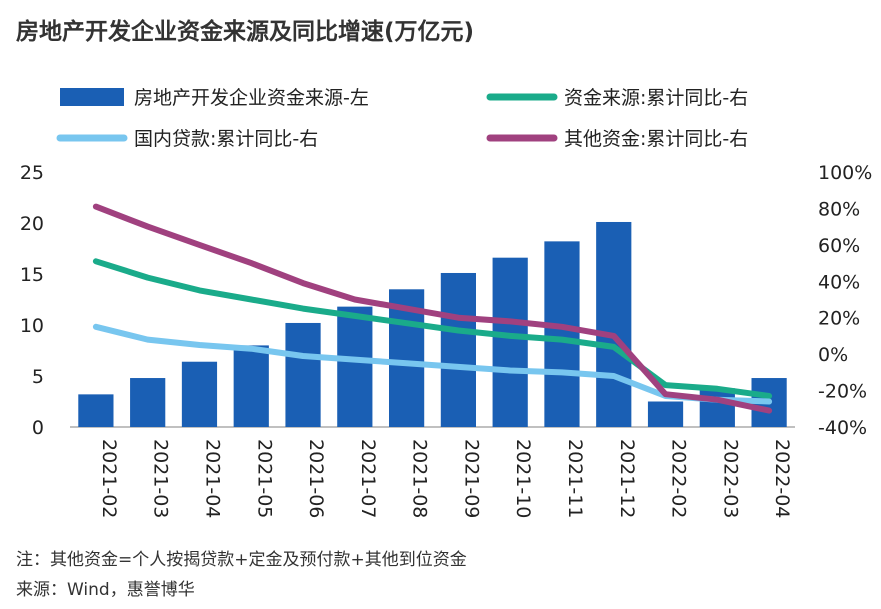 The height and width of the screenshot is (609, 881). Describe the element at coordinates (32, 326) in the screenshot. I see `y-left-tick-label: 10` at that location.